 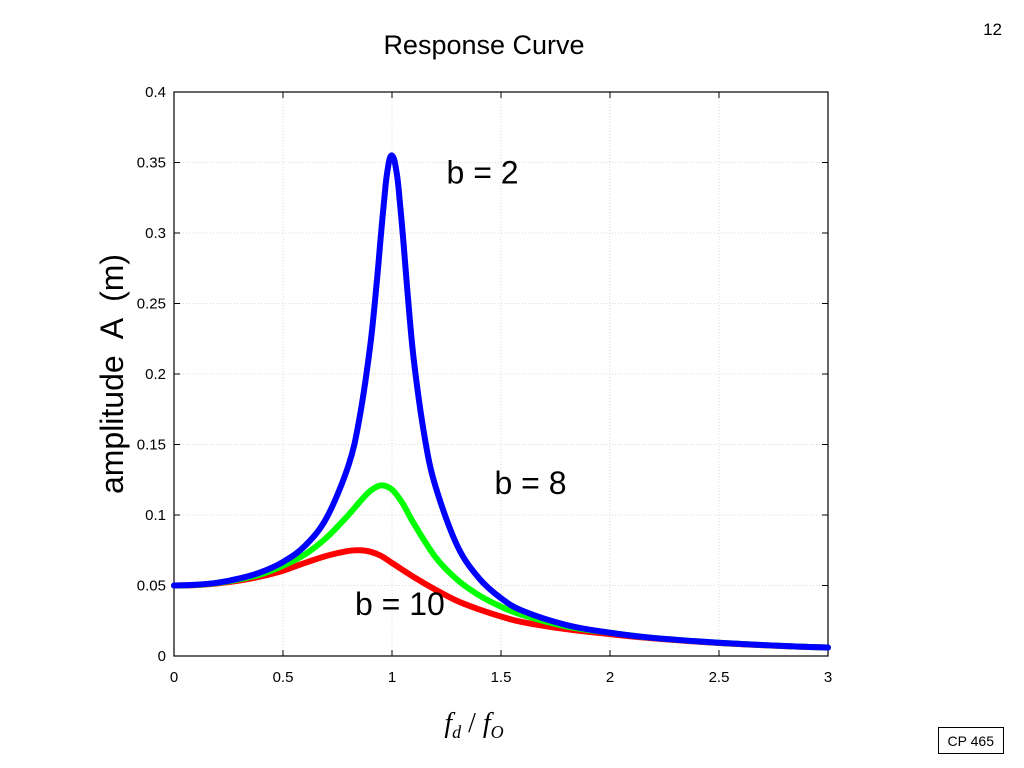 I want to click on series-label: b = 8, so click(x=530, y=483).